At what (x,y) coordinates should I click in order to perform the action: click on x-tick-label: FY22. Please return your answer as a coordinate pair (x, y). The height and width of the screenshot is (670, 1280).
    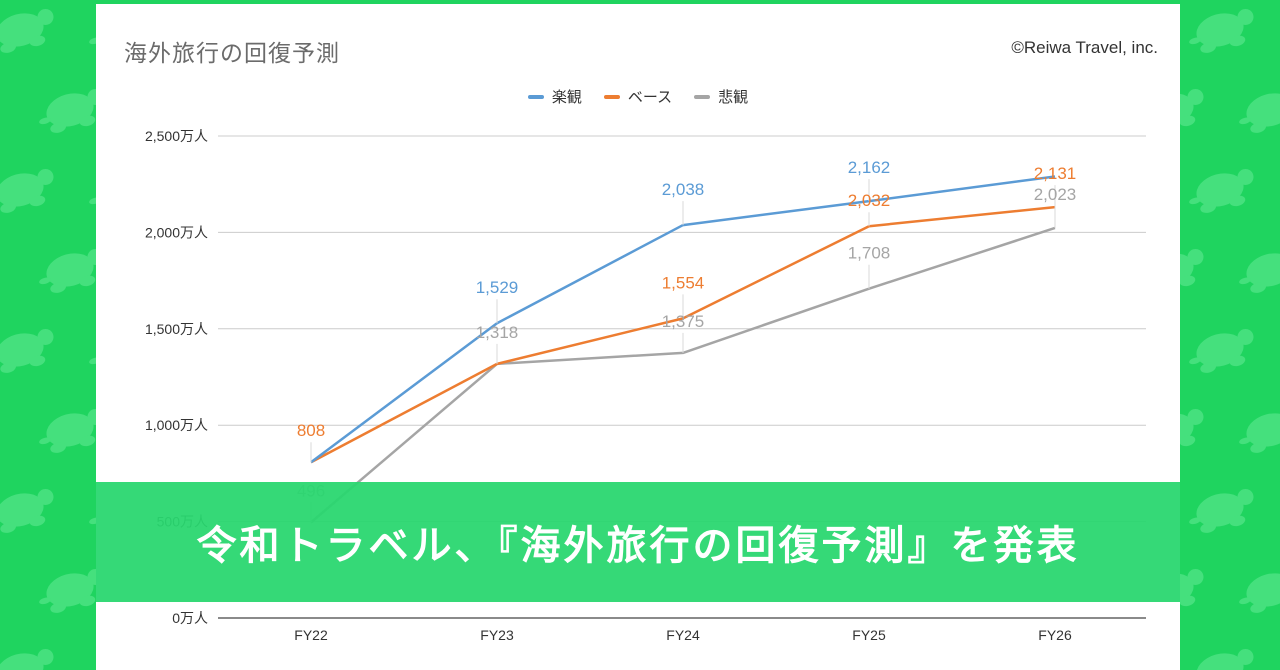
    Looking at the image, I should click on (311, 635).